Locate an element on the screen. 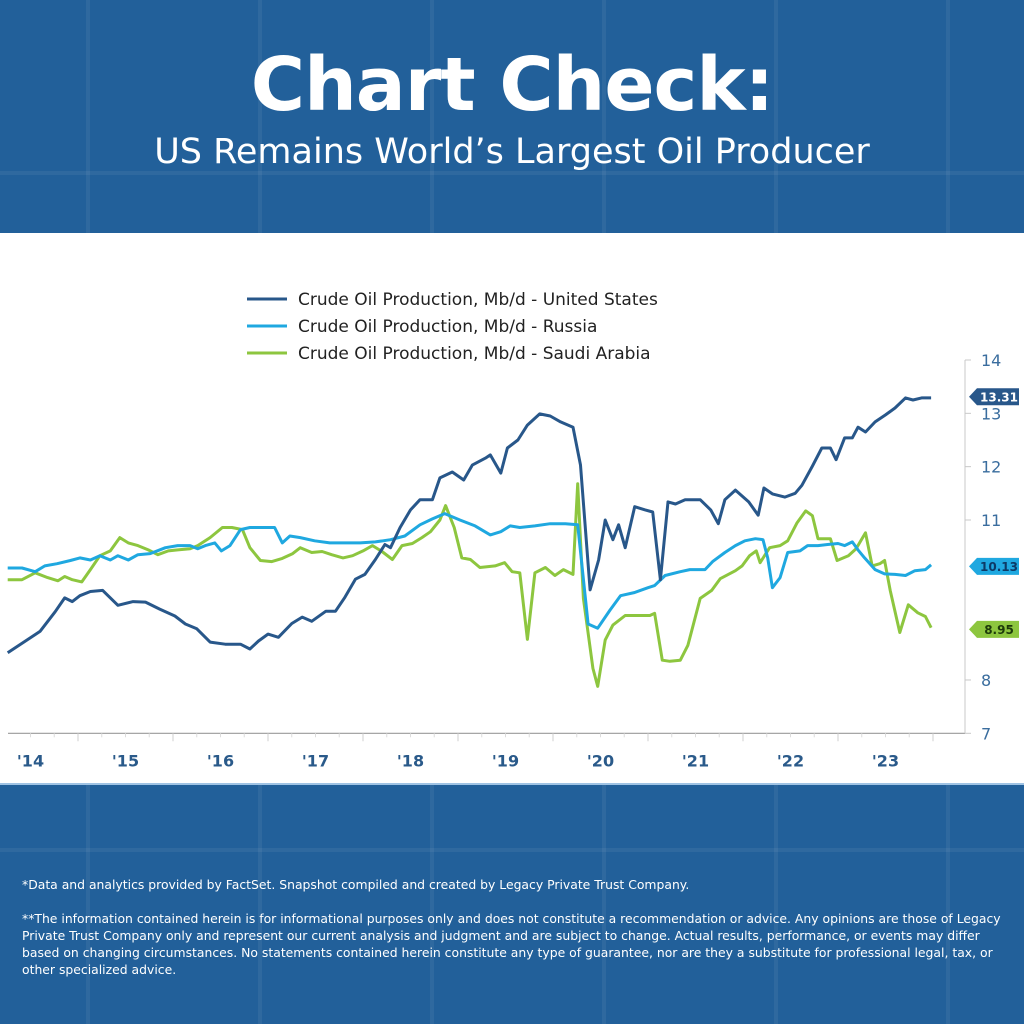 The width and height of the screenshot is (1024, 1024). x-tick-label: '19 is located at coordinates (505, 760).